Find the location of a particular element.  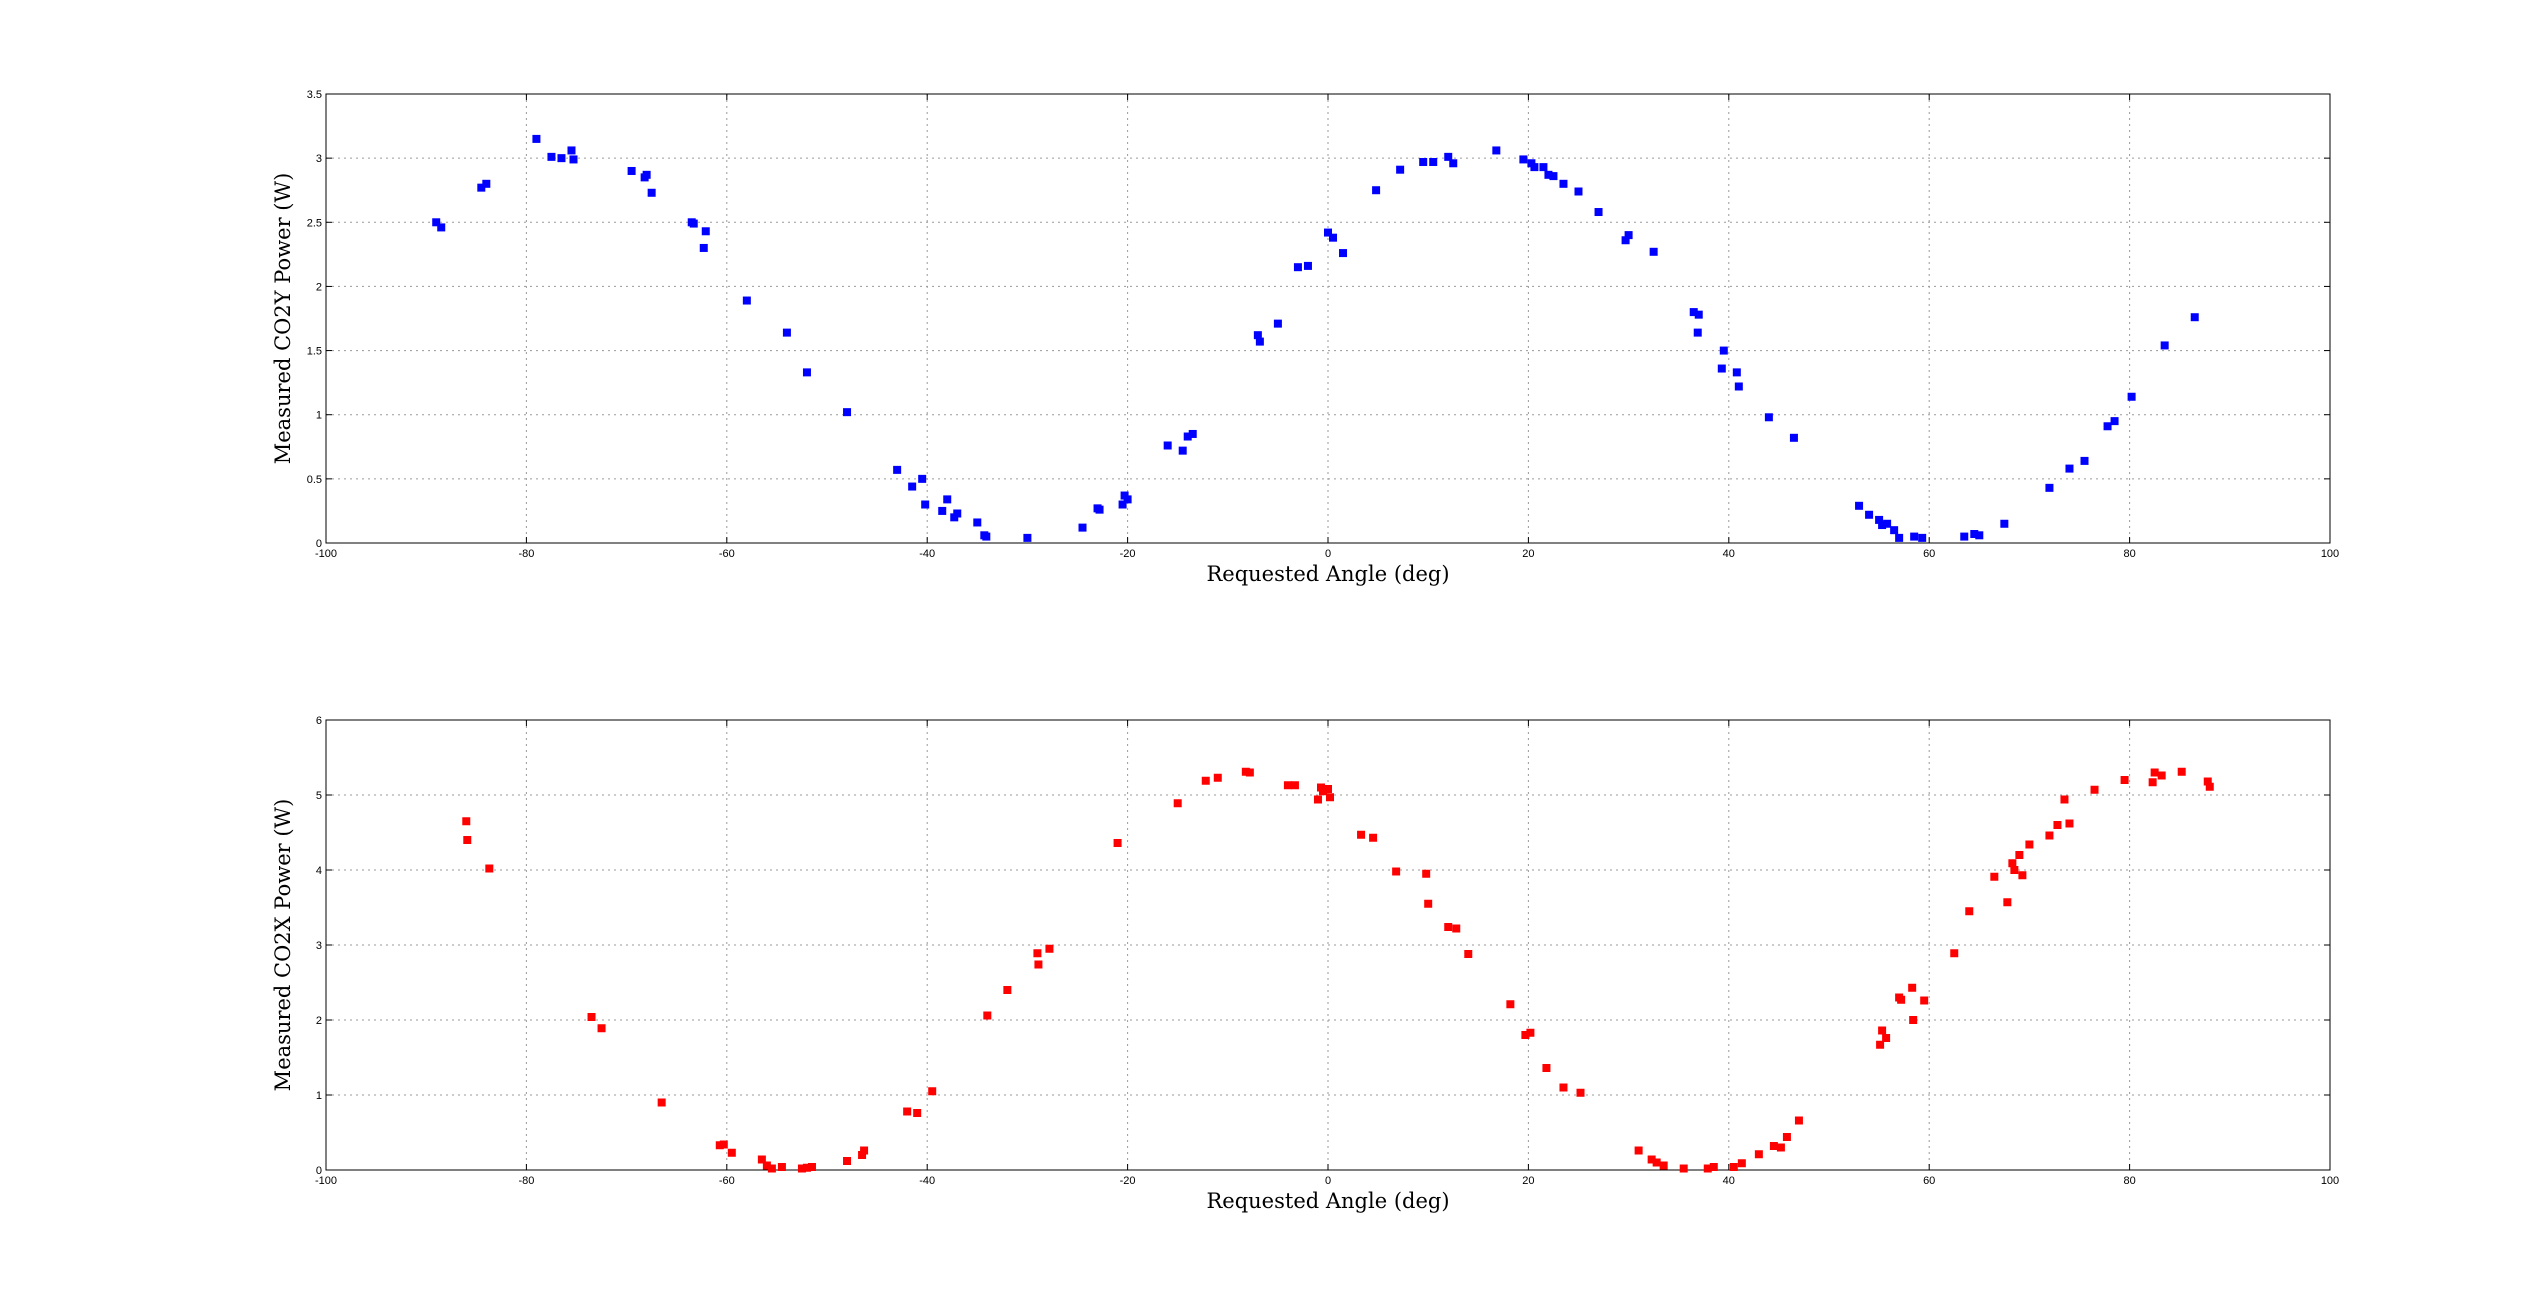

x-tick-label: -40 is located at coordinates (927, 1181).